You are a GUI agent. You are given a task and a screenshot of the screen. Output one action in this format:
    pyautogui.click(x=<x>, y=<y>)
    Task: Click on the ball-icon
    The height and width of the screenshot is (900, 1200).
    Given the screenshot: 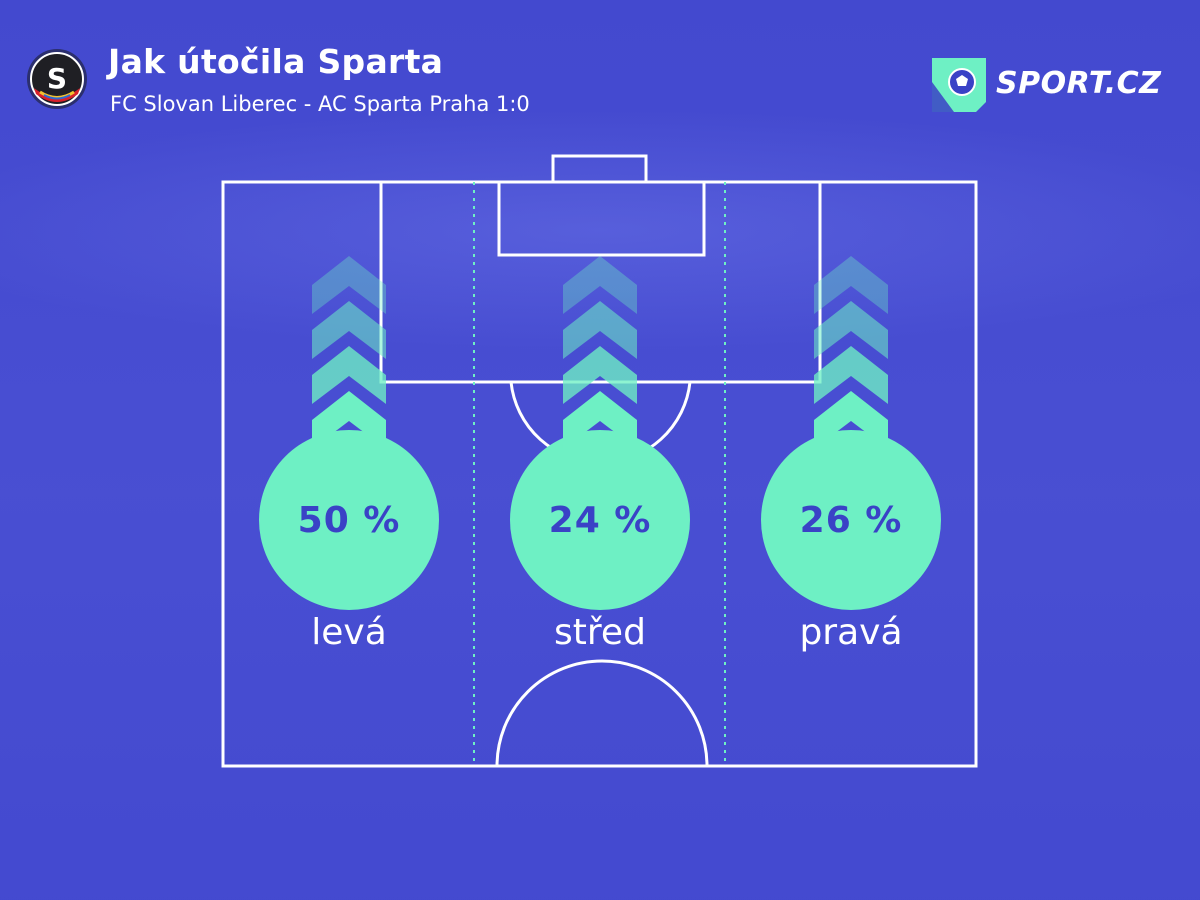 What is the action you would take?
    pyautogui.click(x=959, y=85)
    